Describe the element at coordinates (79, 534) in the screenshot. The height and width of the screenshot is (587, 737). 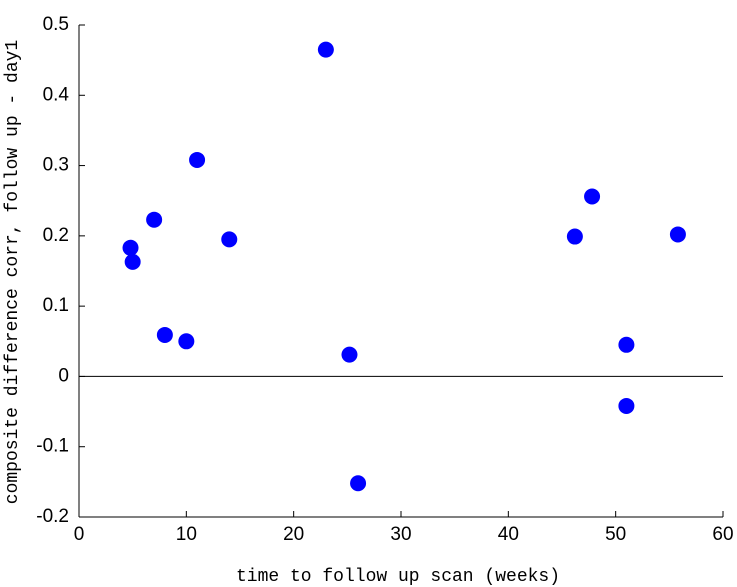
I see `x-tick-label: 0` at that location.